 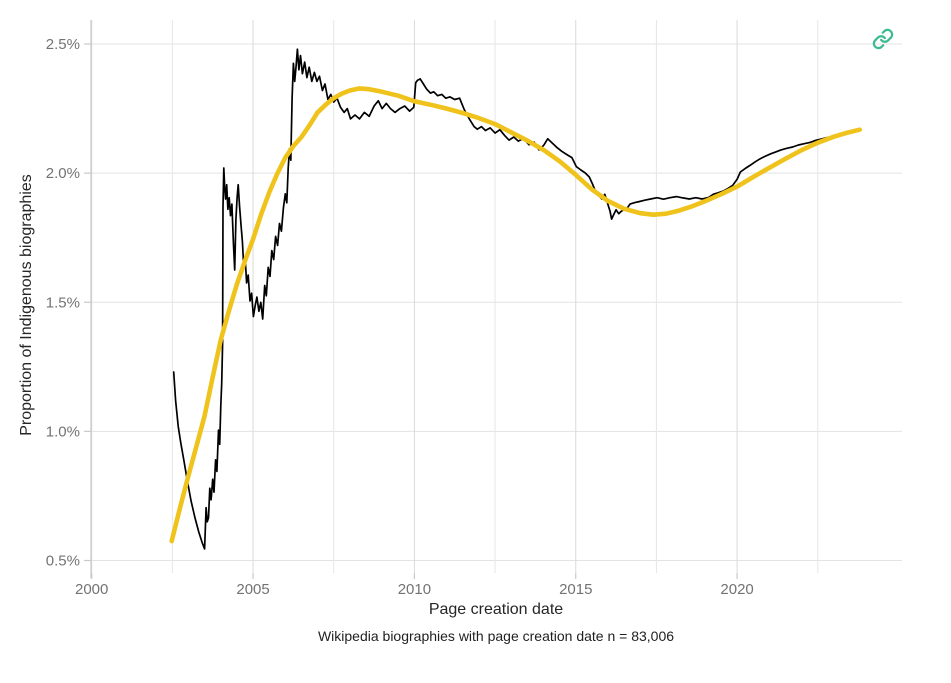 What do you see at coordinates (63, 173) in the screenshot?
I see `y-tick-label: 2.0%` at bounding box center [63, 173].